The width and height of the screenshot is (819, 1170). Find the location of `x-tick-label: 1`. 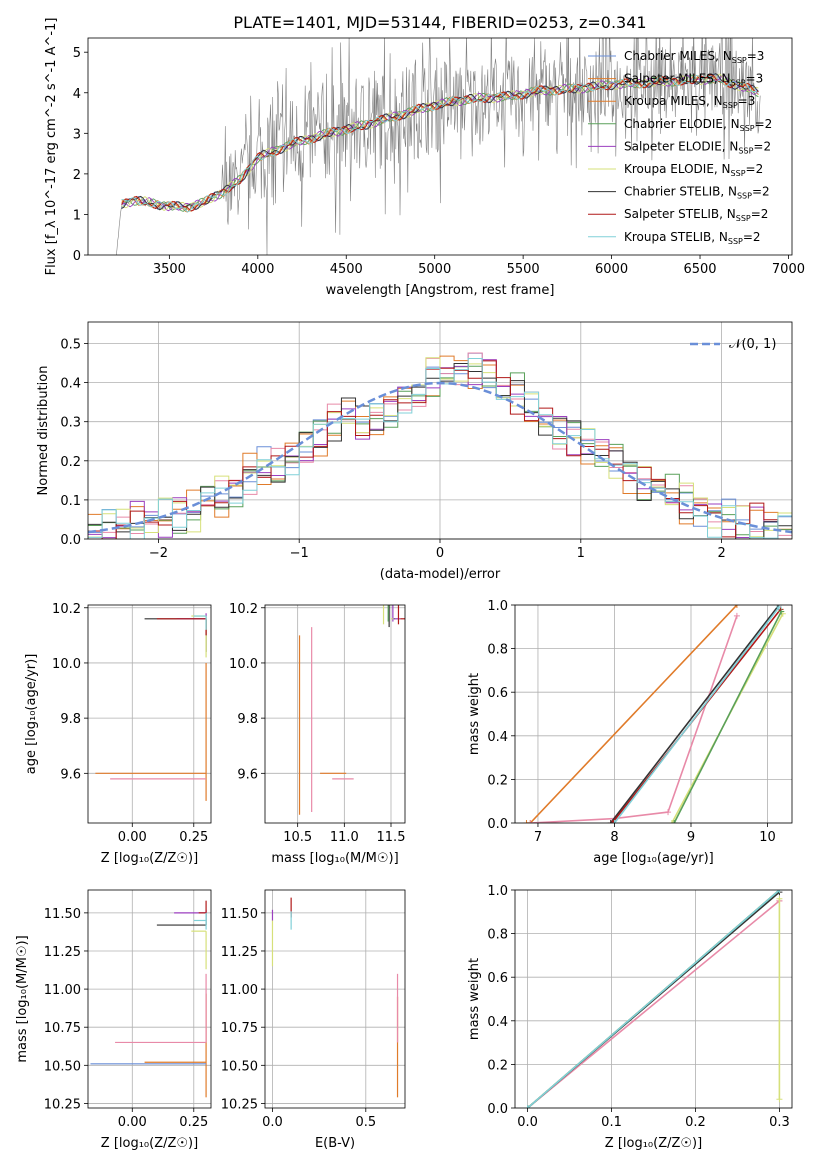

x-tick-label: 1 is located at coordinates (581, 553).